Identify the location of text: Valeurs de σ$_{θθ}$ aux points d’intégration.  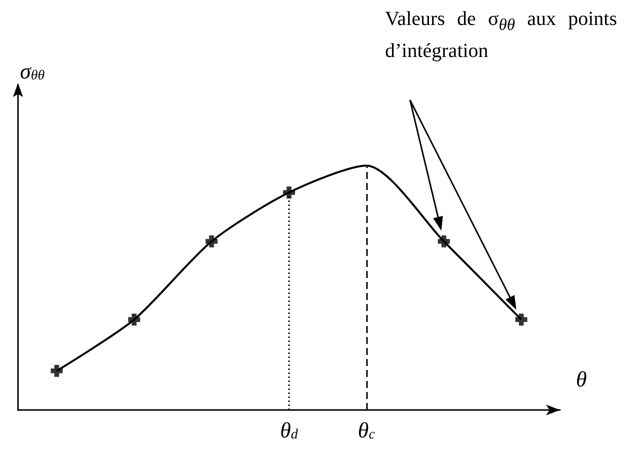
(501, 35).